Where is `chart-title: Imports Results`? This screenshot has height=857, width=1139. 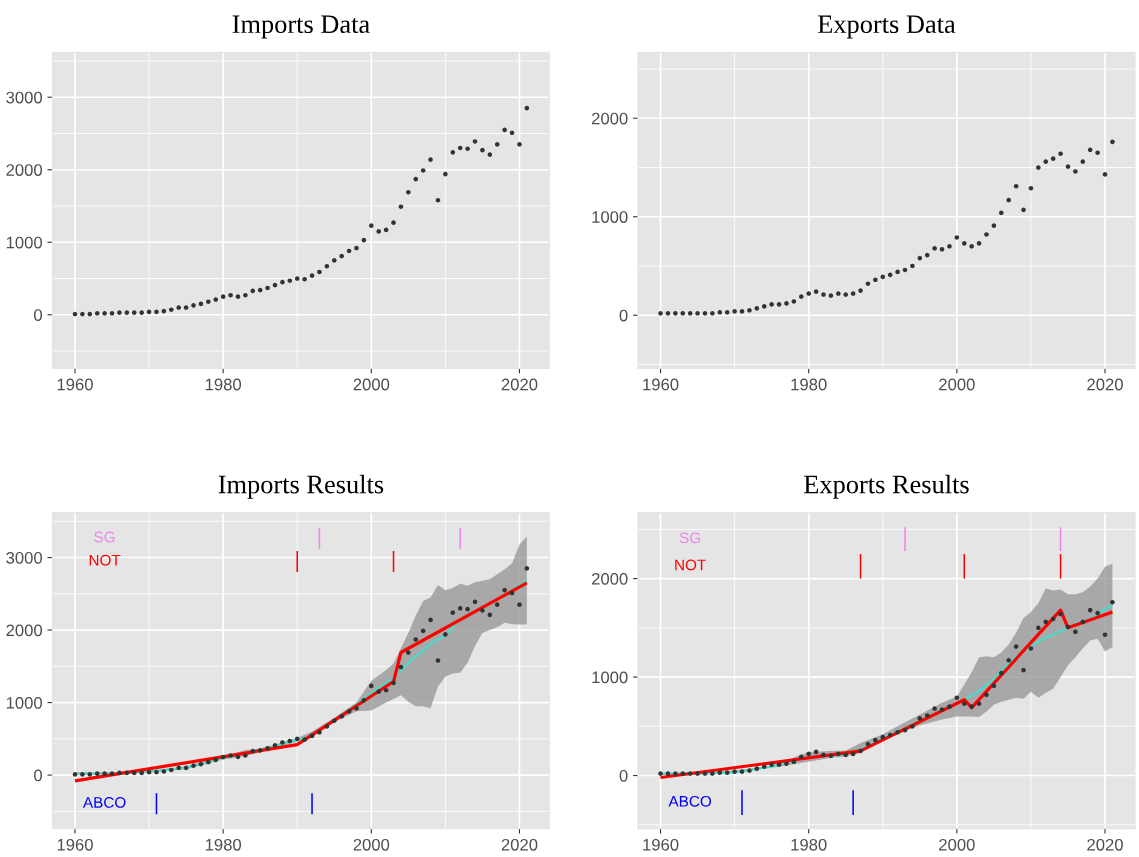 chart-title: Imports Results is located at coordinates (301, 486).